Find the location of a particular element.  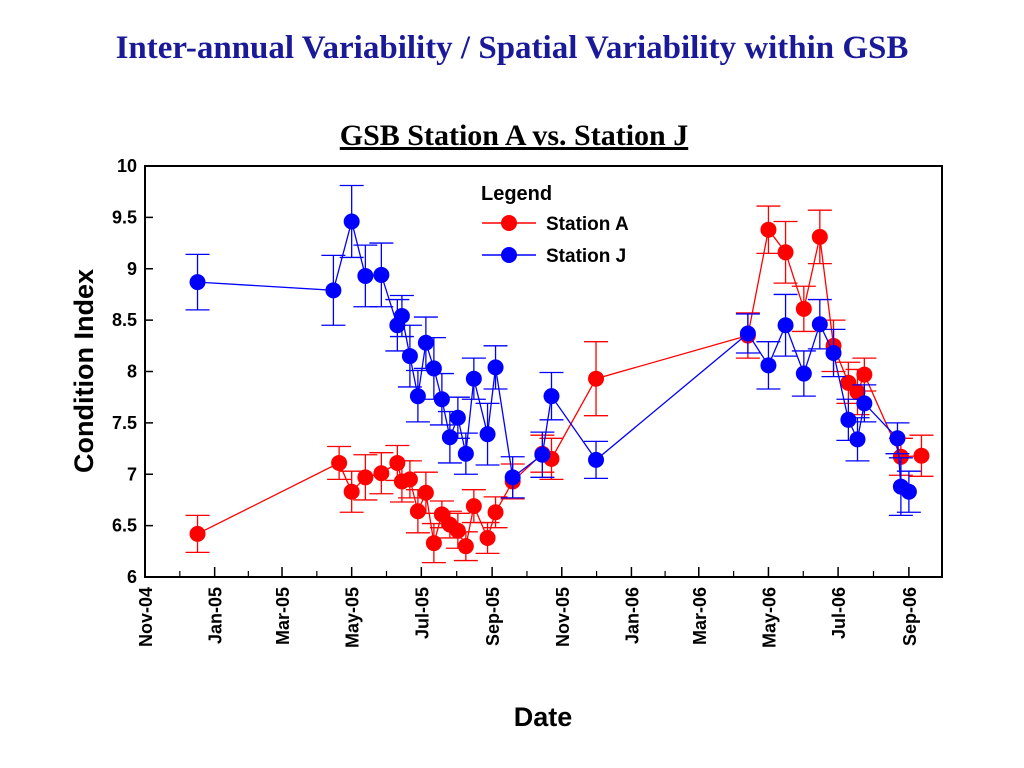

chart-title: GSB Station A vs. Station J is located at coordinates (514, 135).